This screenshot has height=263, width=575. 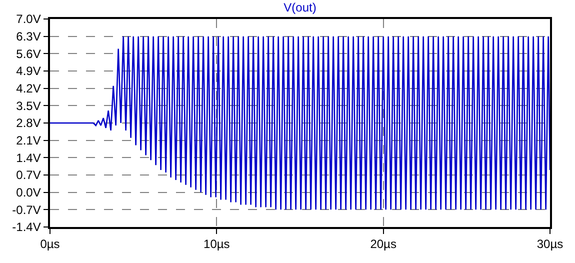 I want to click on y-tick-label: 1.4V, so click(x=28, y=157).